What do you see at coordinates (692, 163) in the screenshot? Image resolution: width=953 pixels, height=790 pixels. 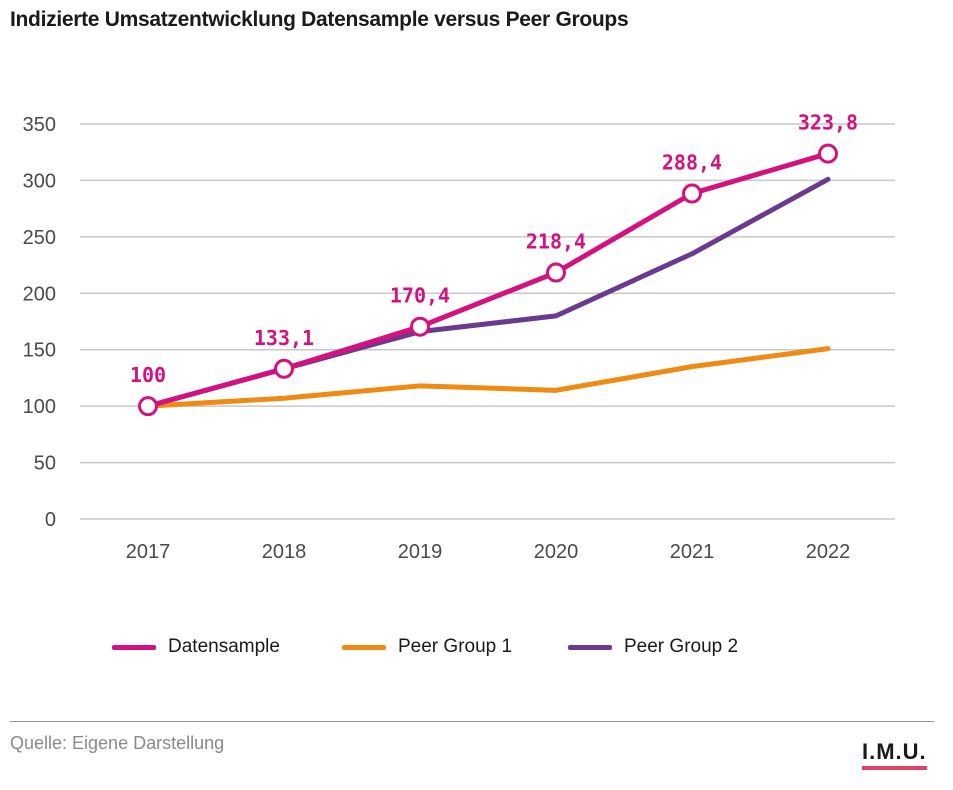 I see `data-label-datensample-2021: 288,4` at bounding box center [692, 163].